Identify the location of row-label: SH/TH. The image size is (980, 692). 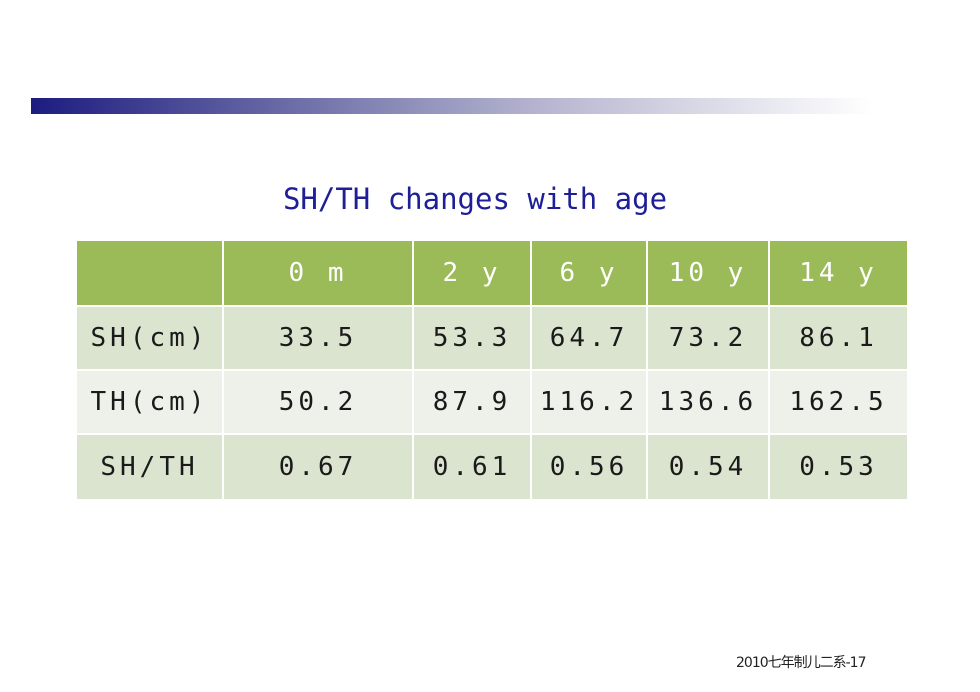
(149, 467).